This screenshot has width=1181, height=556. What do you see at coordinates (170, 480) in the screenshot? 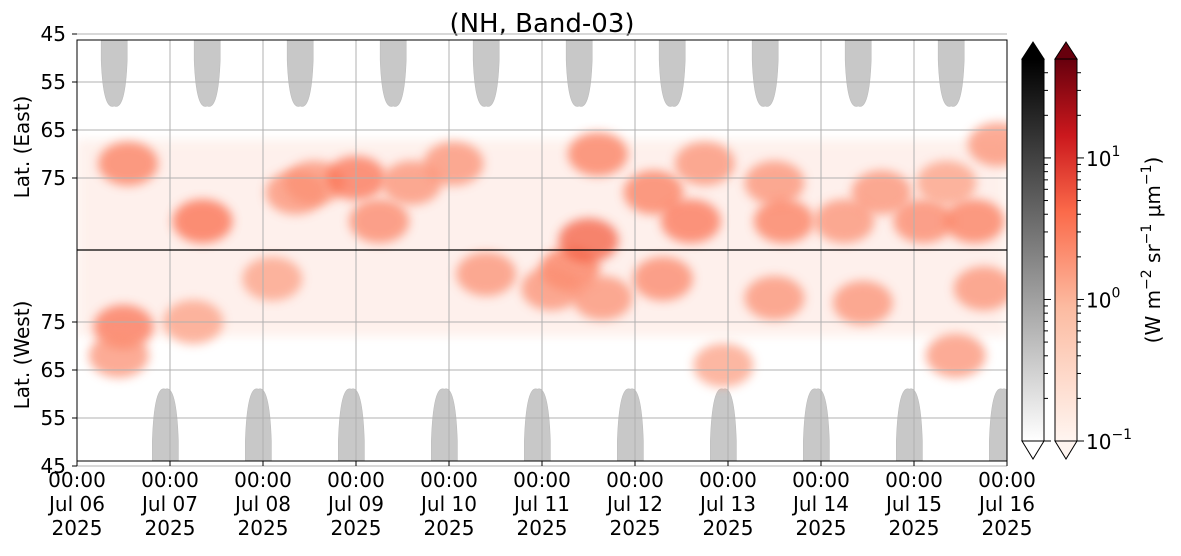
I see `x-tick-1-line-0: 00:00` at bounding box center [170, 480].